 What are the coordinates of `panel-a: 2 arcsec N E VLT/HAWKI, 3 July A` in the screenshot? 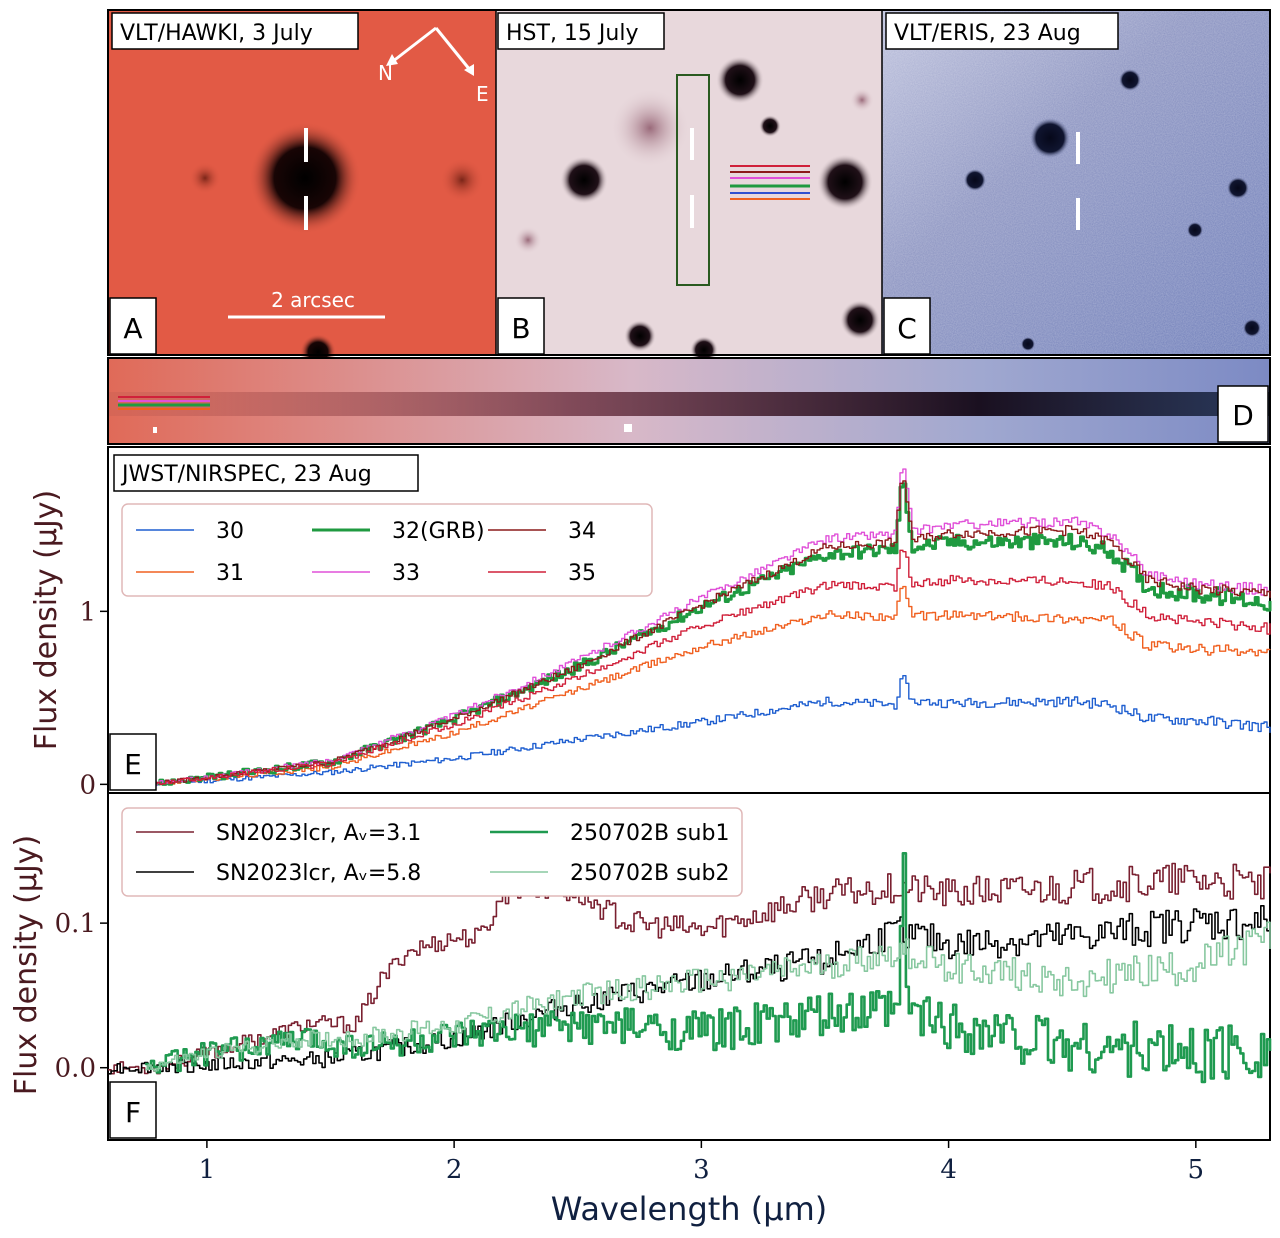 It's located at (302, 190).